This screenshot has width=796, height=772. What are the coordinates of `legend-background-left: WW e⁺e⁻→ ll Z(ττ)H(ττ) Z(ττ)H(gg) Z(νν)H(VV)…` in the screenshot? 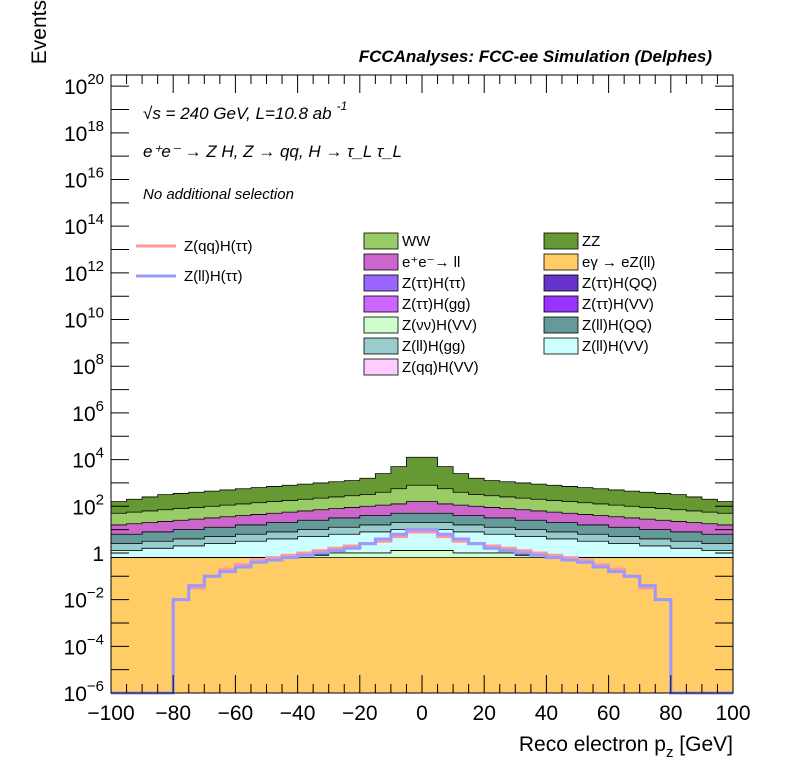 It's located at (421, 304).